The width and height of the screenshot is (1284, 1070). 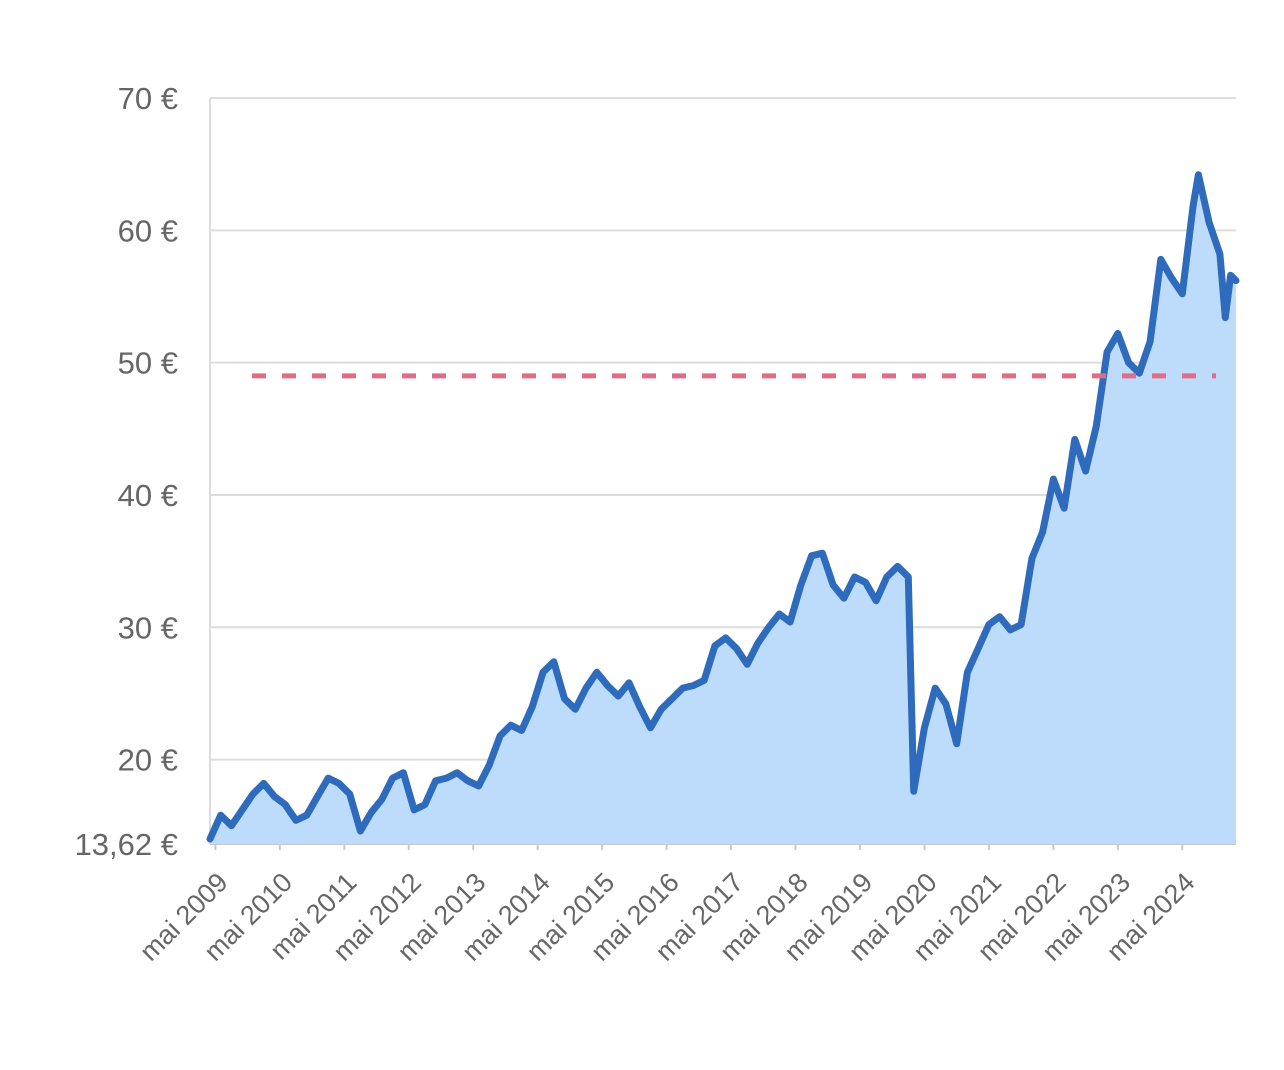 What do you see at coordinates (126, 844) in the screenshot?
I see `y-tick-label: 13,62 €` at bounding box center [126, 844].